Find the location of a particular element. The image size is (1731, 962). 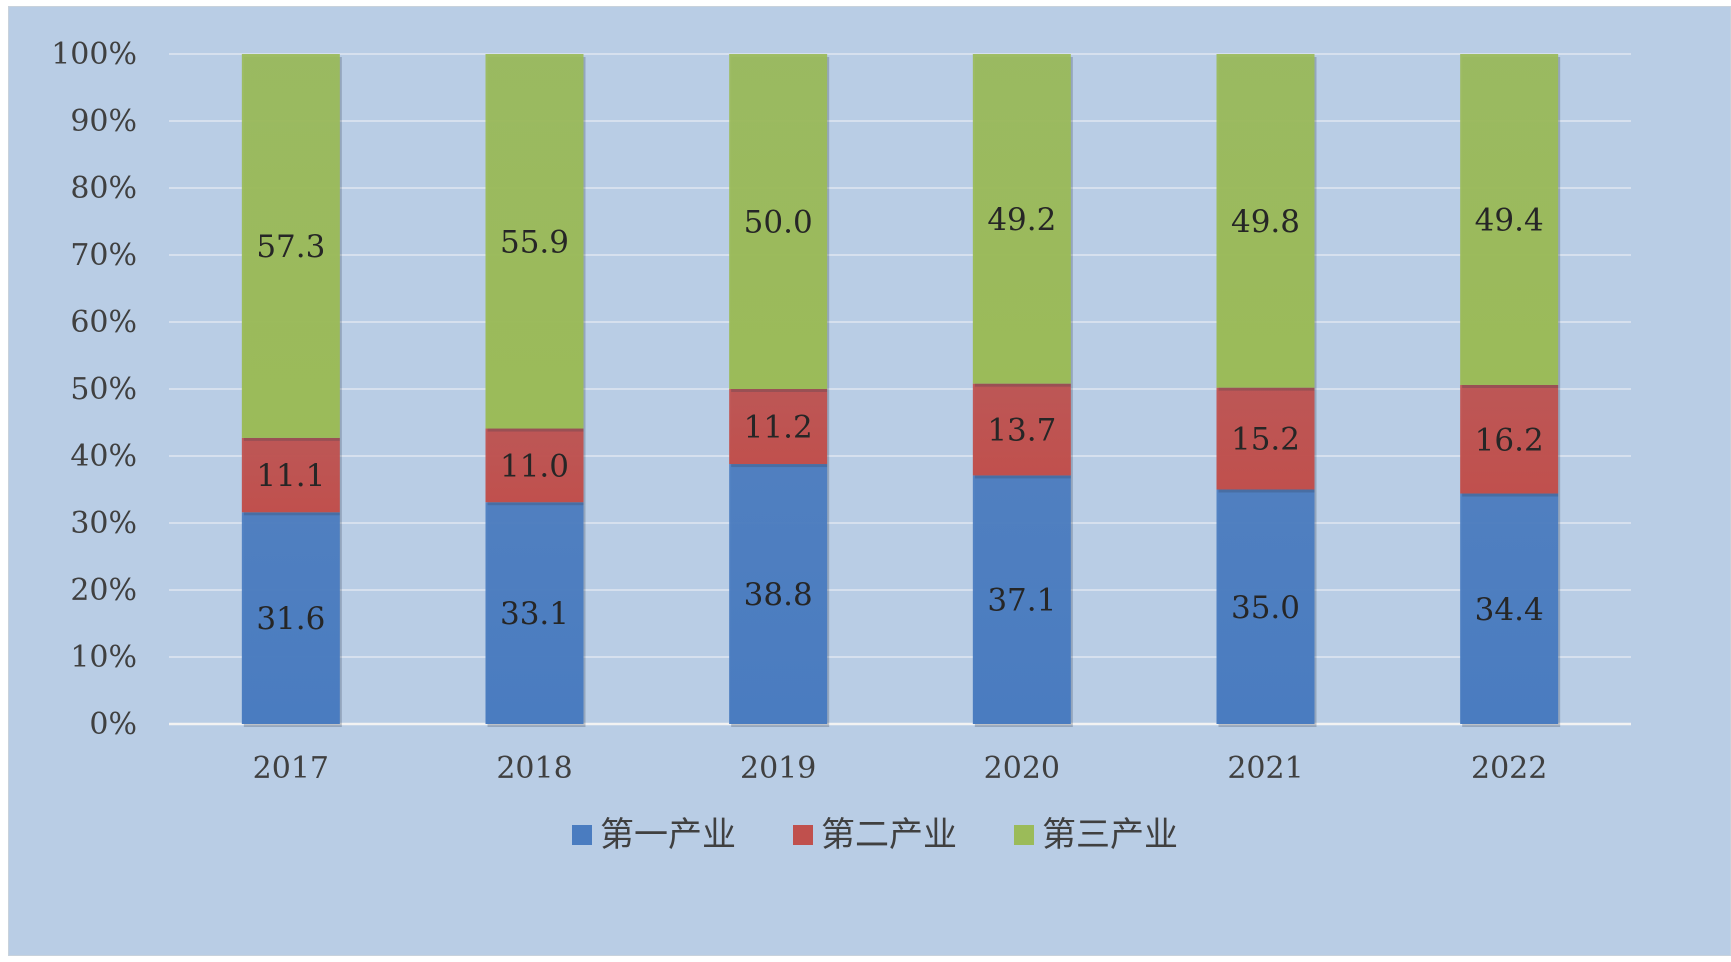

data-label: 49.2 is located at coordinates (1021, 220).